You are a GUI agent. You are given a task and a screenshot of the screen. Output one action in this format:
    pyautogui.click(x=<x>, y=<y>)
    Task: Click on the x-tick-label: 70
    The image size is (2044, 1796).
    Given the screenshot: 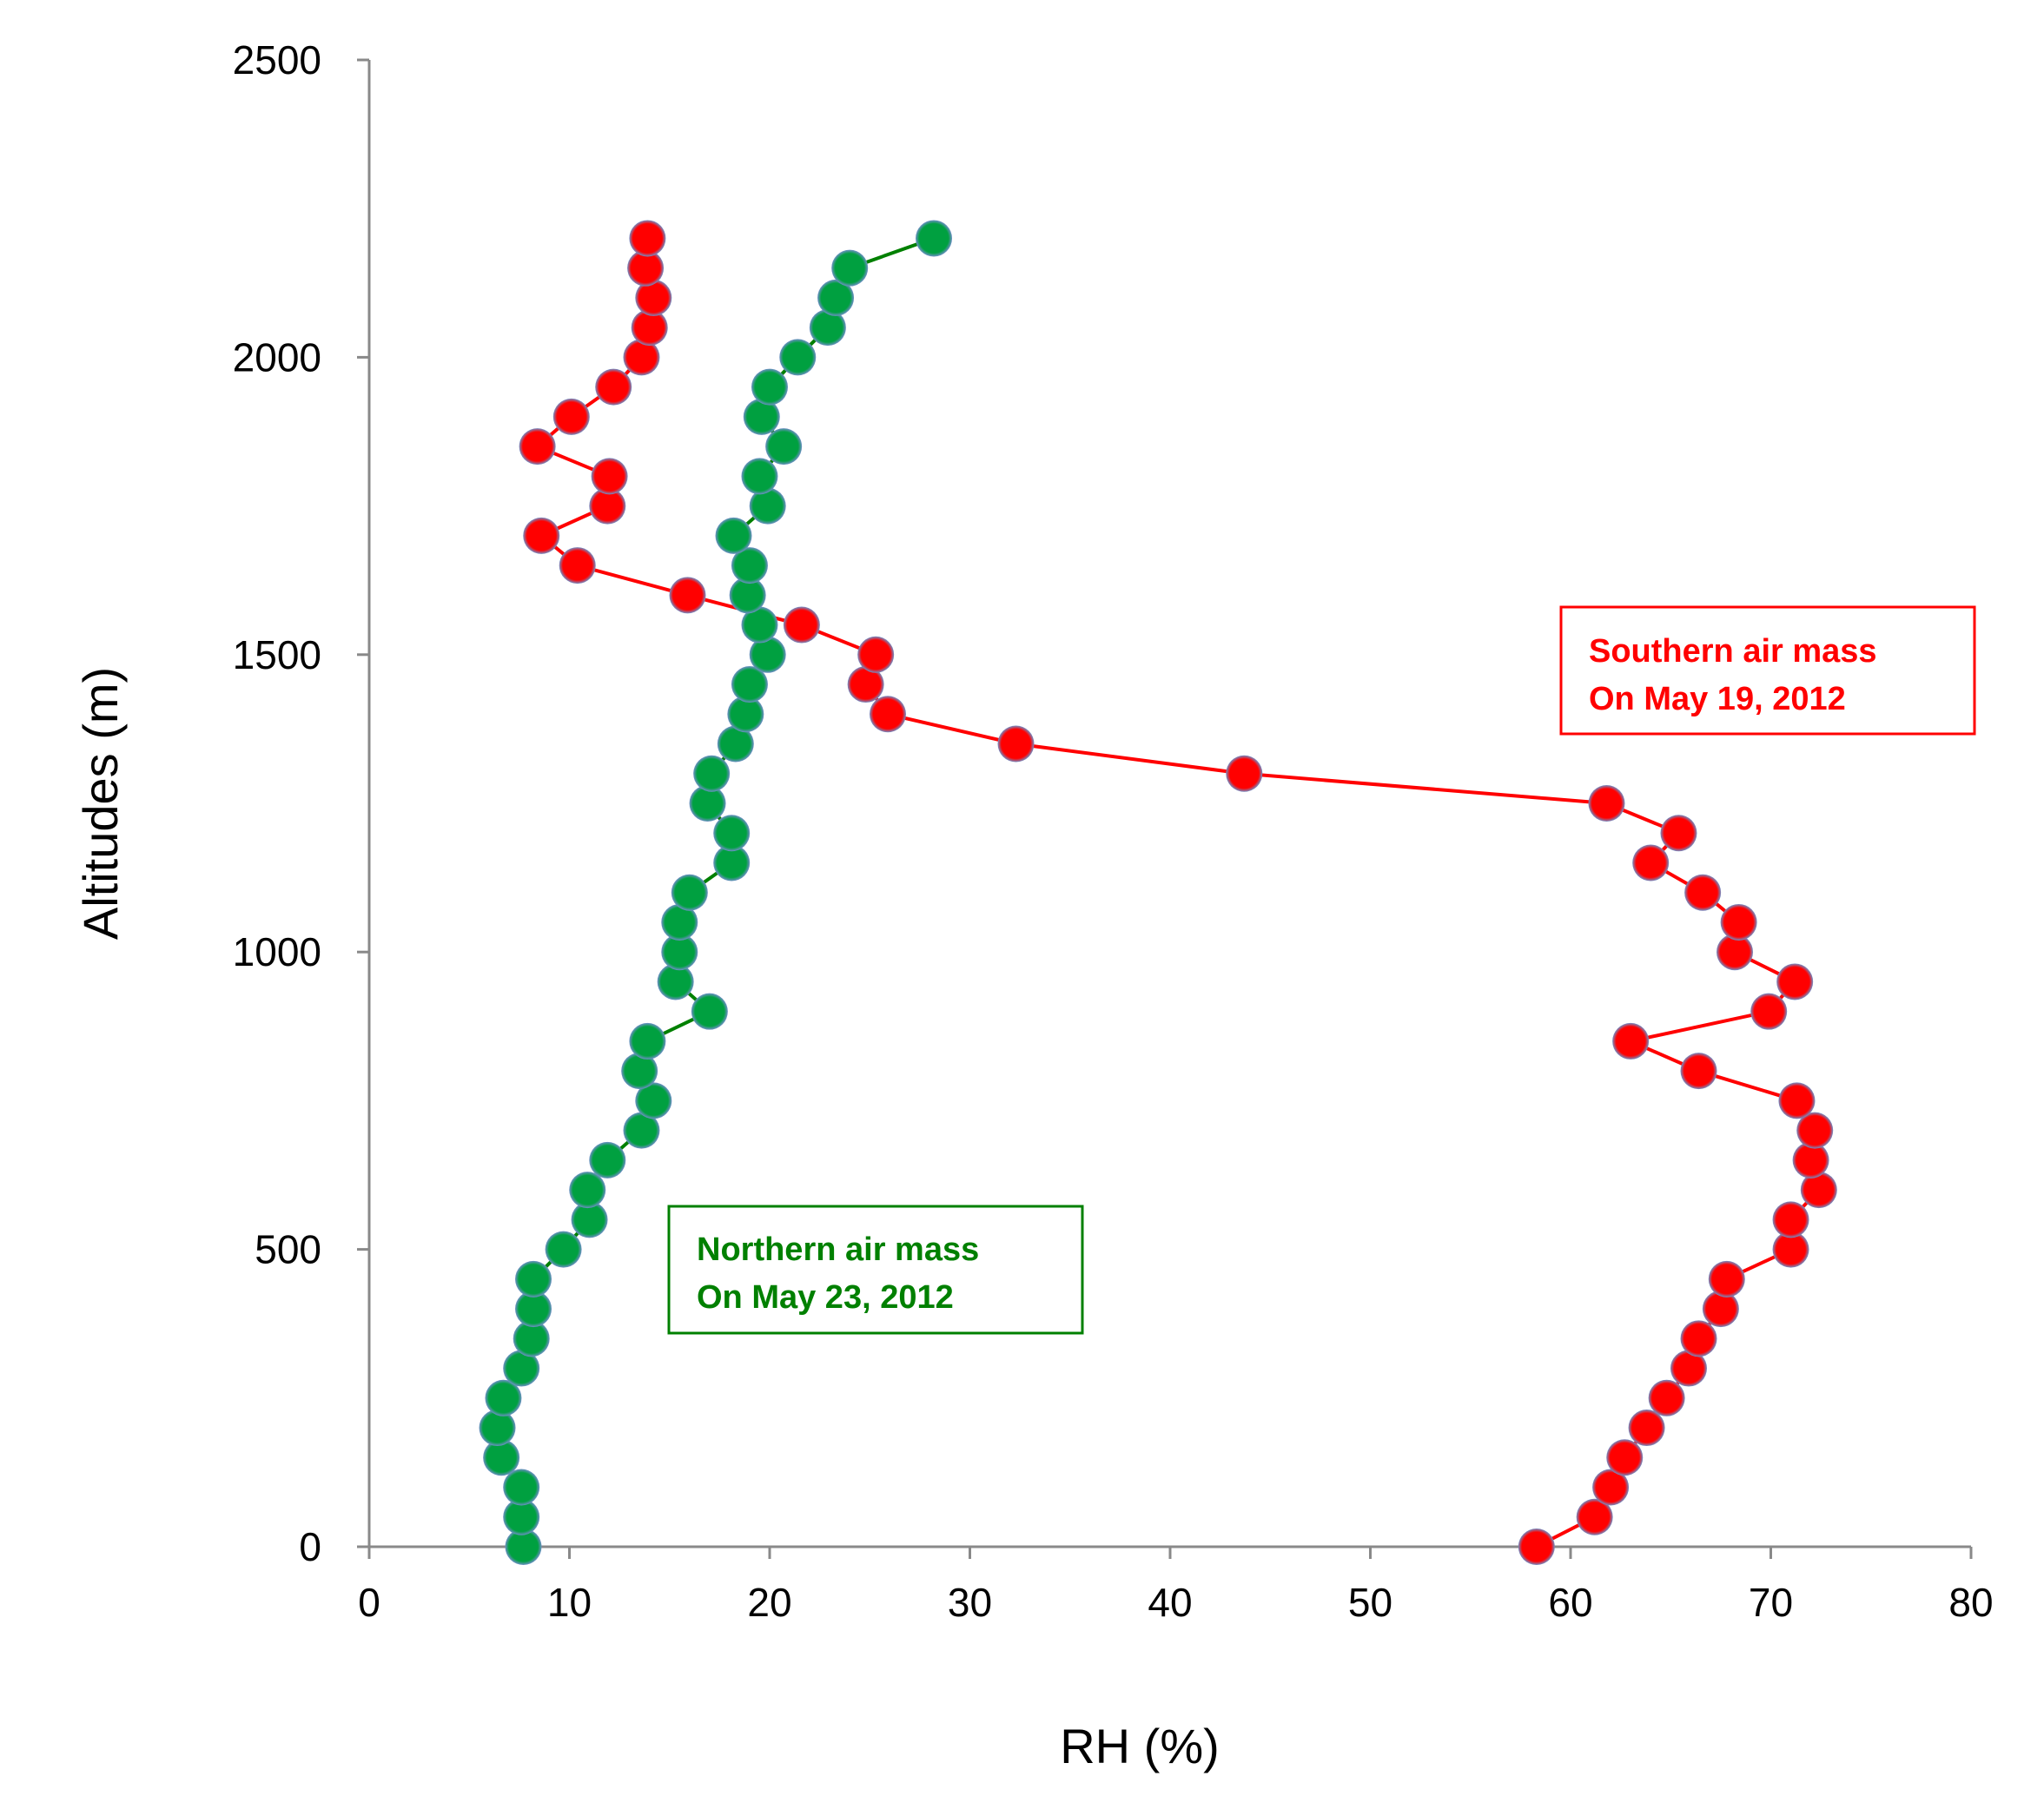 What is the action you would take?
    pyautogui.click(x=1771, y=1602)
    